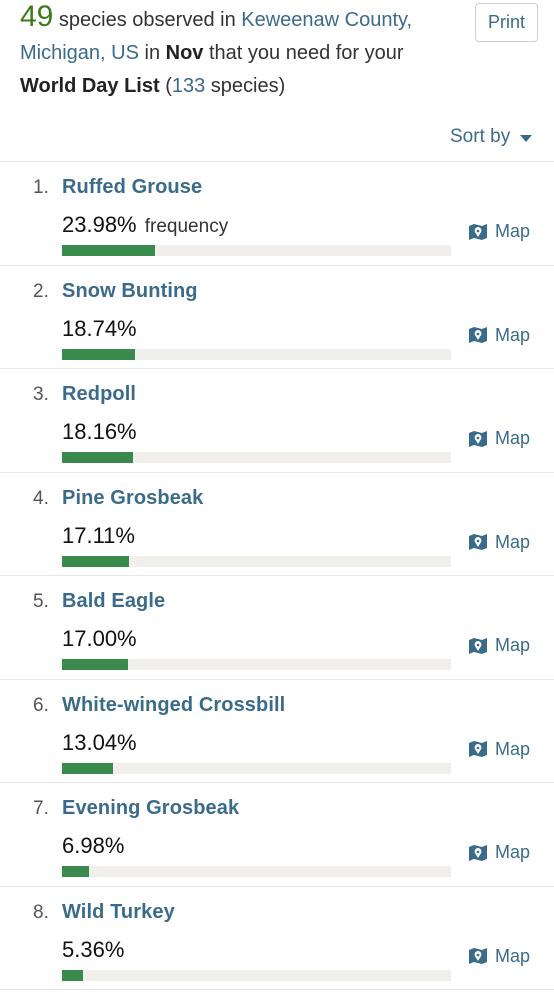 This screenshot has width=554, height=1000. What do you see at coordinates (277, 421) in the screenshot?
I see `list-item: 3. Redpoll 18.16% Map` at bounding box center [277, 421].